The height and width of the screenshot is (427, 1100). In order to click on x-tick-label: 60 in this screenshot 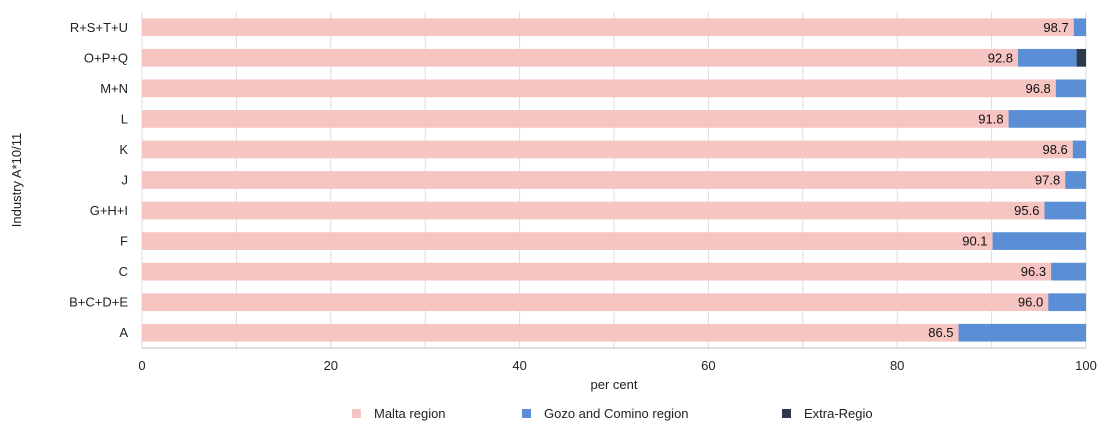, I will do `click(708, 365)`.